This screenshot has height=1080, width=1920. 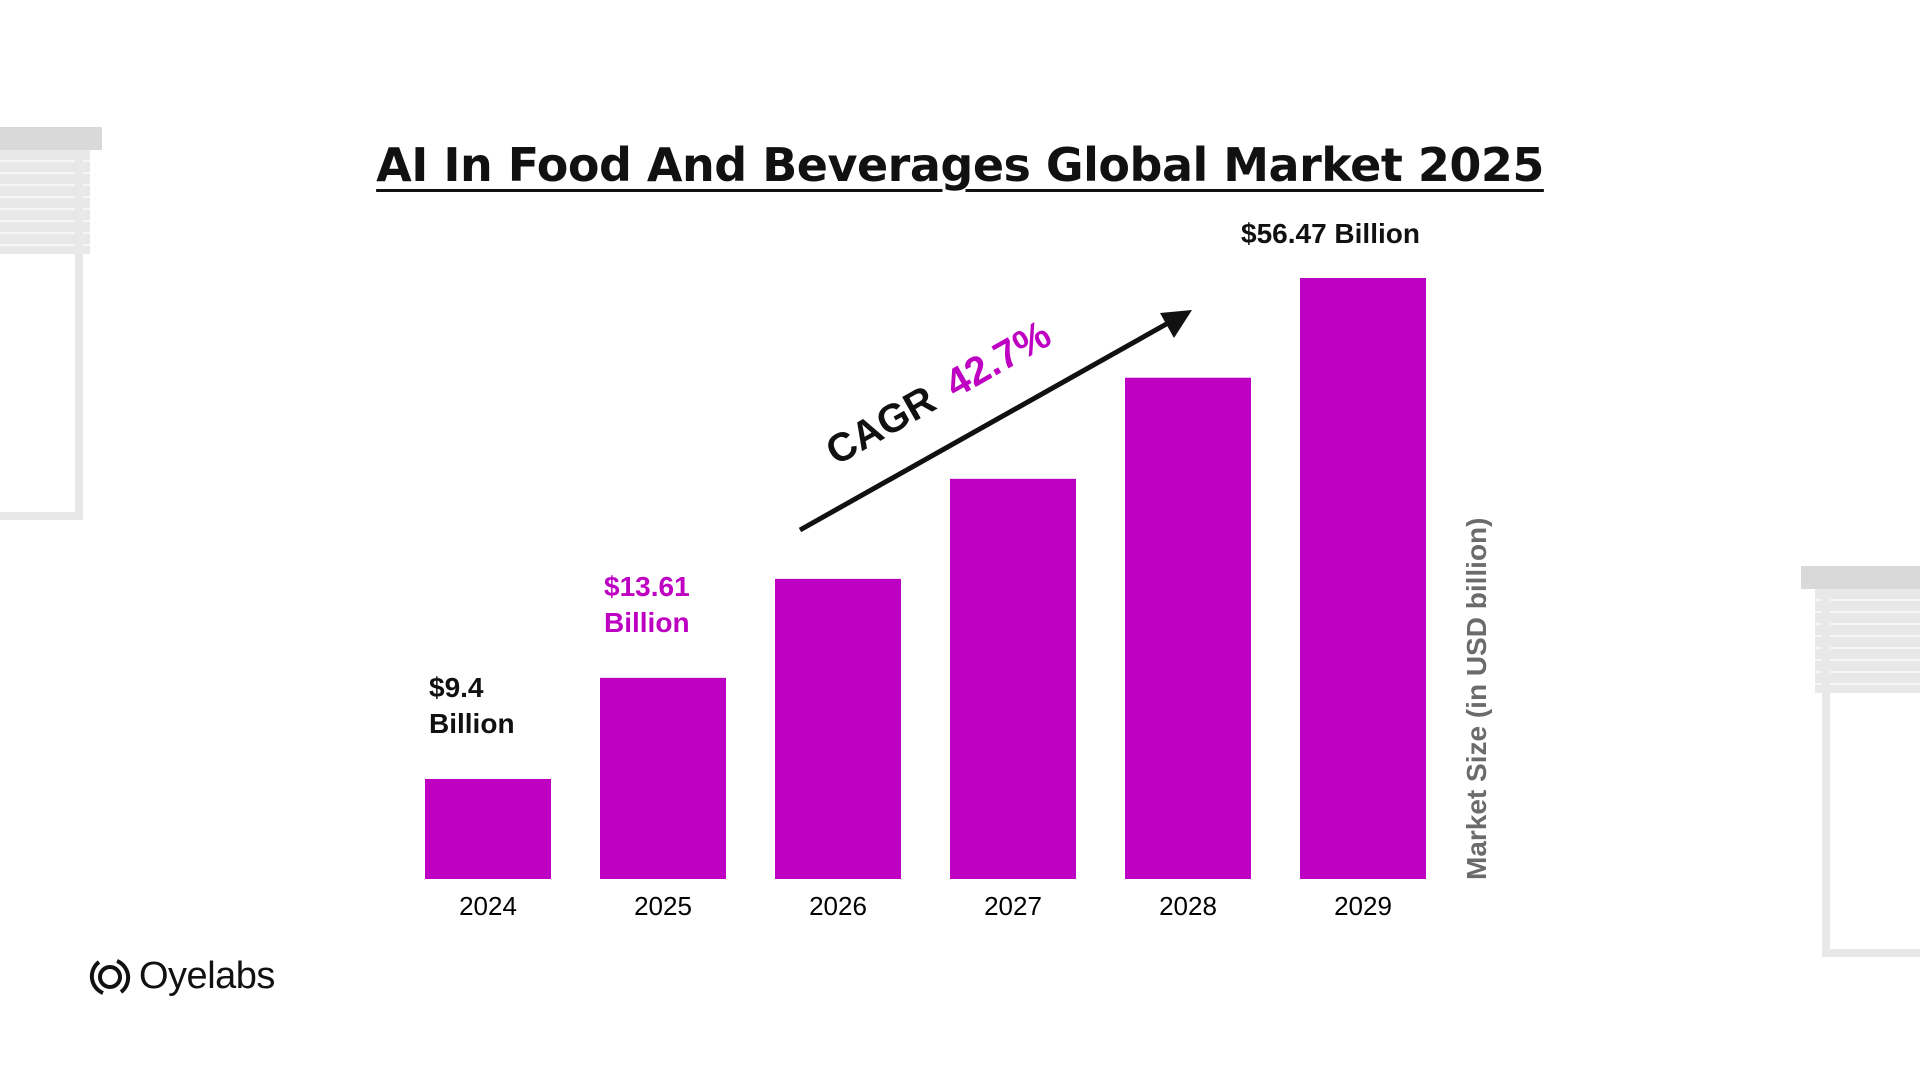 I want to click on bar-2026, so click(x=838, y=728).